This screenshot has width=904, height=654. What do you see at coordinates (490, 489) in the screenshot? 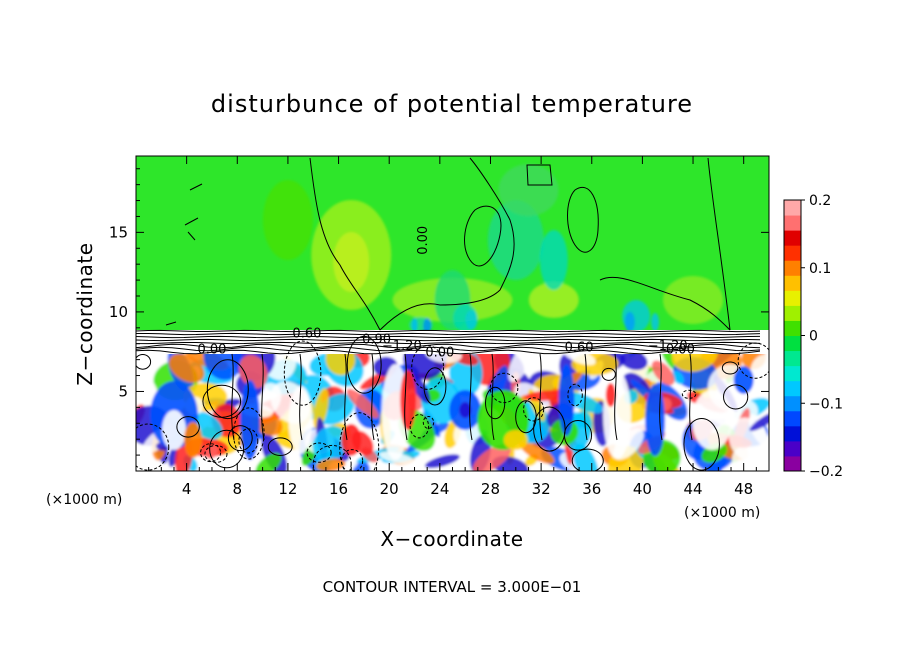
I see `x-tick-label: 28` at bounding box center [490, 489].